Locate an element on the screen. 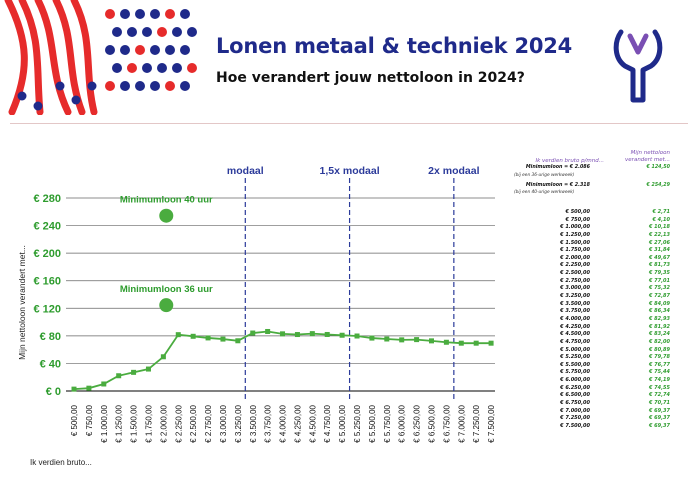 This screenshot has width=700, height=500. table-row: € 6.500,00 € 72,74 is located at coordinates (589, 396).